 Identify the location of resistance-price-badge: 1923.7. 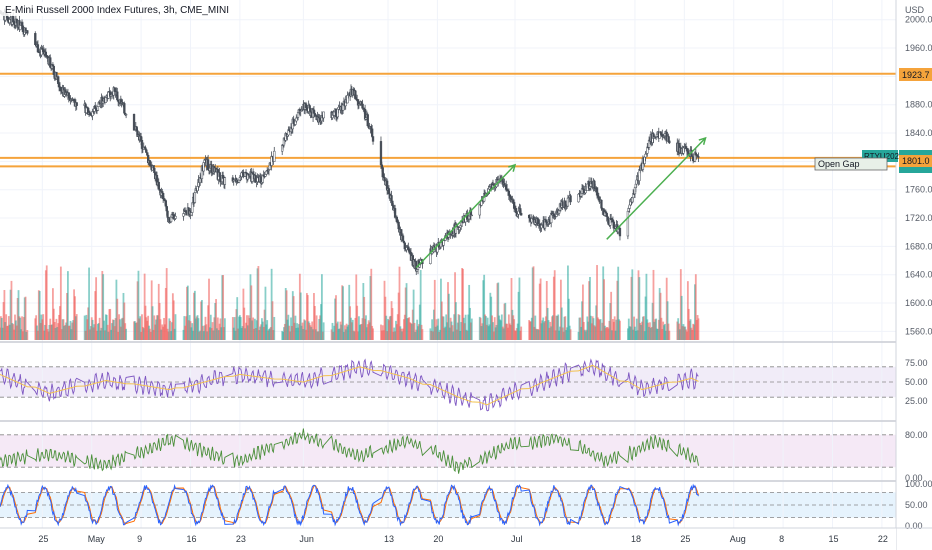
(915, 74).